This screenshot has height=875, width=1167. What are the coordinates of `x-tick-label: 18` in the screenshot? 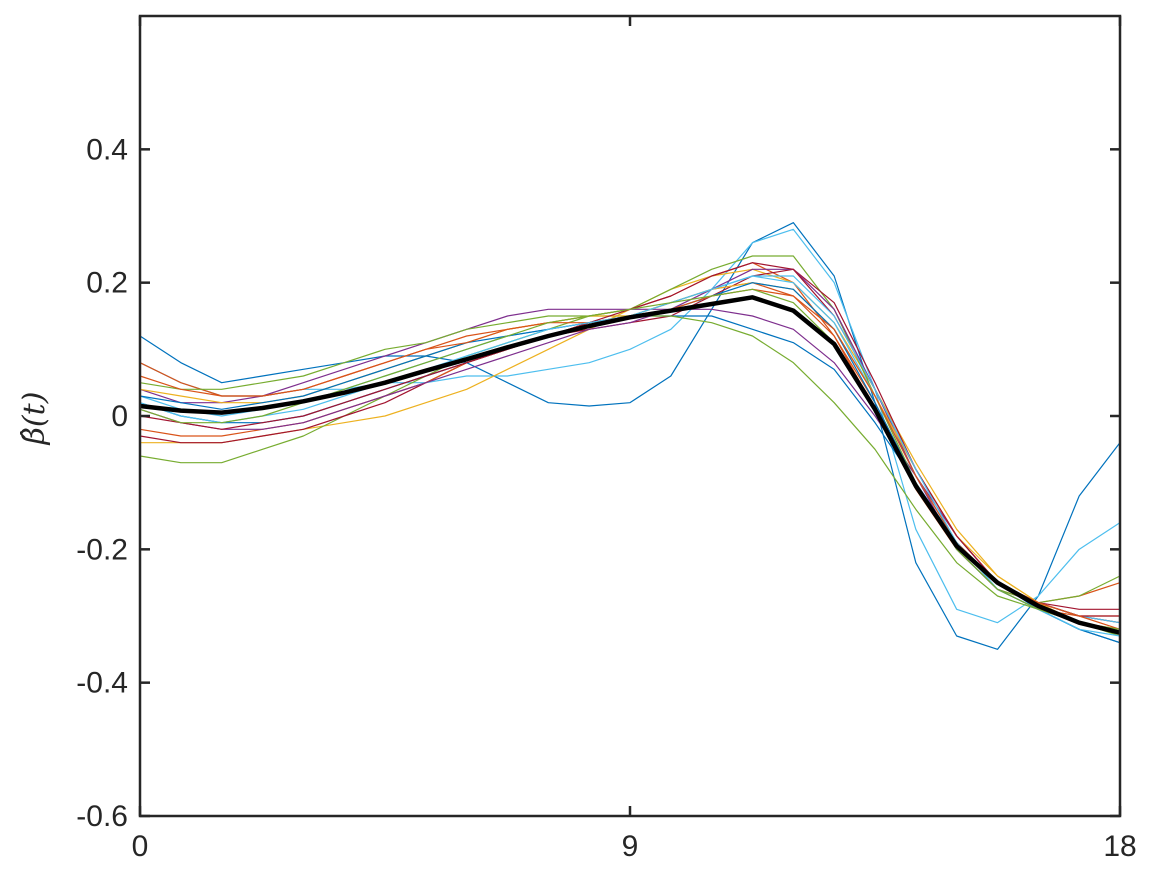 It's located at (1119, 846).